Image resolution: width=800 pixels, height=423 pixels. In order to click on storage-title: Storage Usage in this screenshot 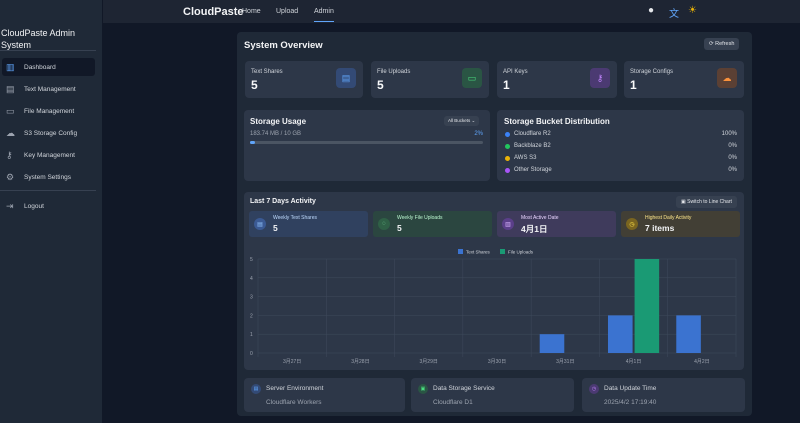, I will do `click(278, 121)`.